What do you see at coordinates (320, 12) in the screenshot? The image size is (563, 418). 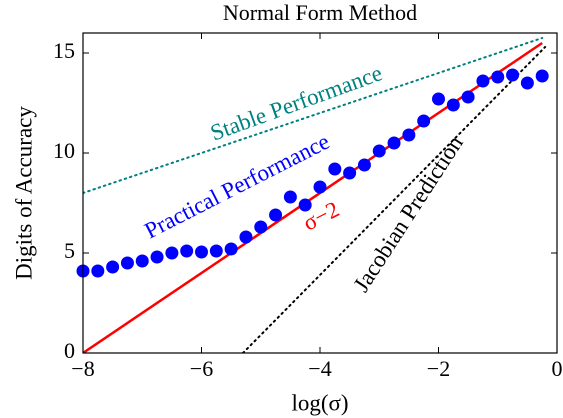 I see `chart-title: Normal Form Method` at bounding box center [320, 12].